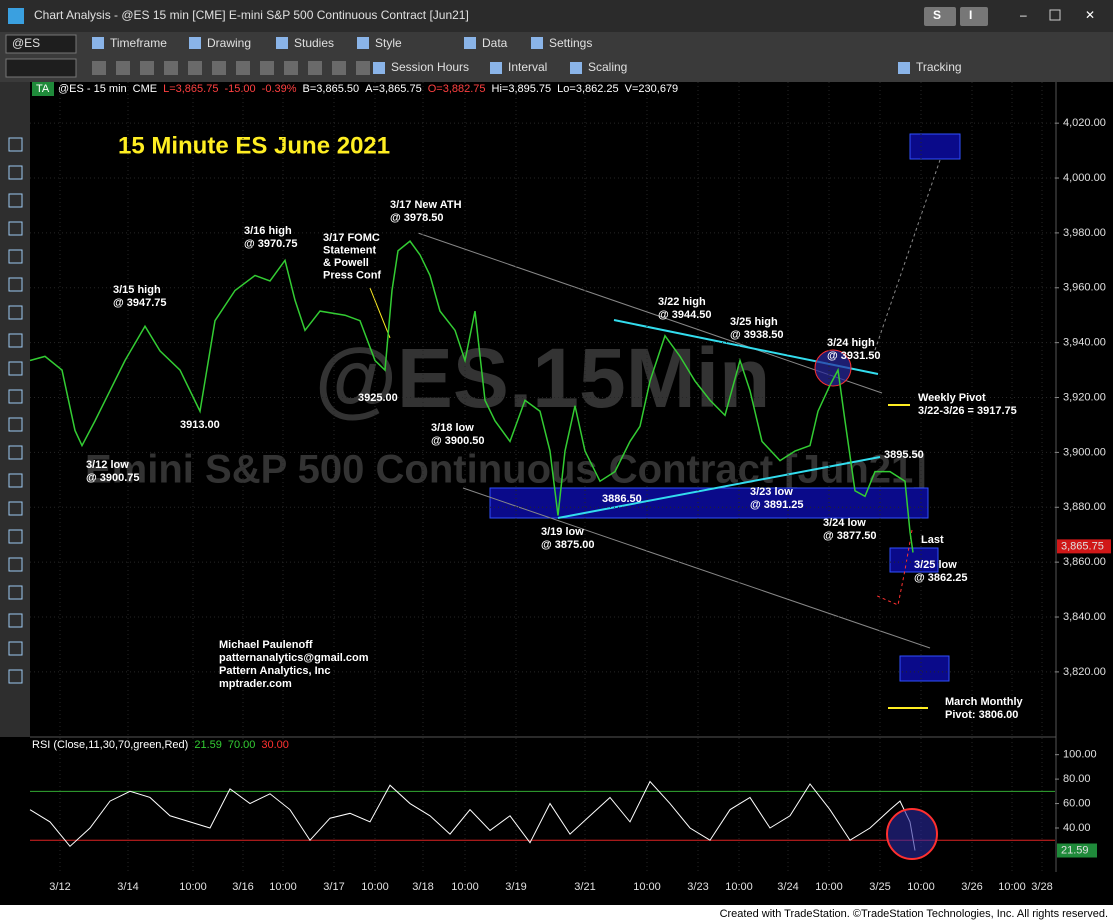 The image size is (1113, 922). Describe the element at coordinates (1084, 397) in the screenshot. I see `y-tick-label: 3,920.00` at that location.